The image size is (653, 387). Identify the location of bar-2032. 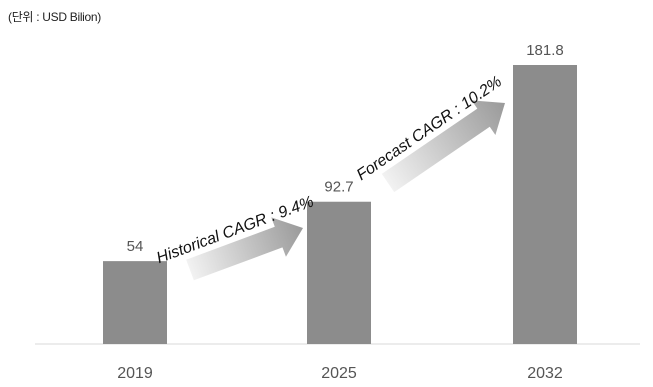
(545, 204).